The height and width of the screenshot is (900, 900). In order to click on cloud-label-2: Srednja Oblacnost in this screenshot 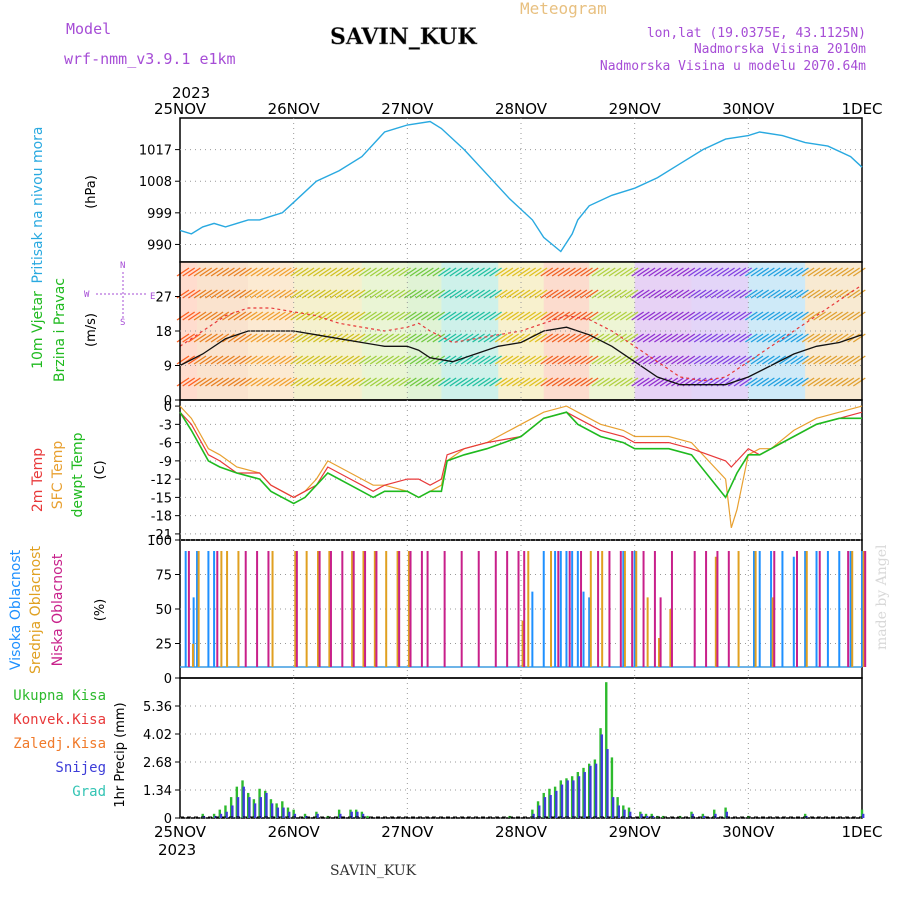, I will do `click(36, 610)`.